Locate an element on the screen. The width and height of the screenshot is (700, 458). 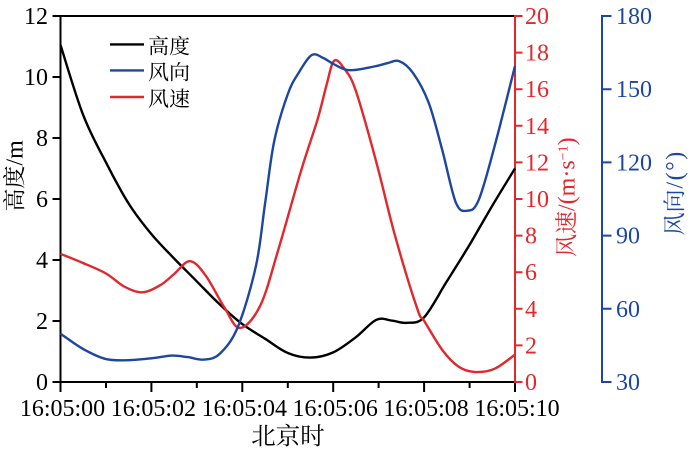
svg-text: 60 is located at coordinates (628, 310).